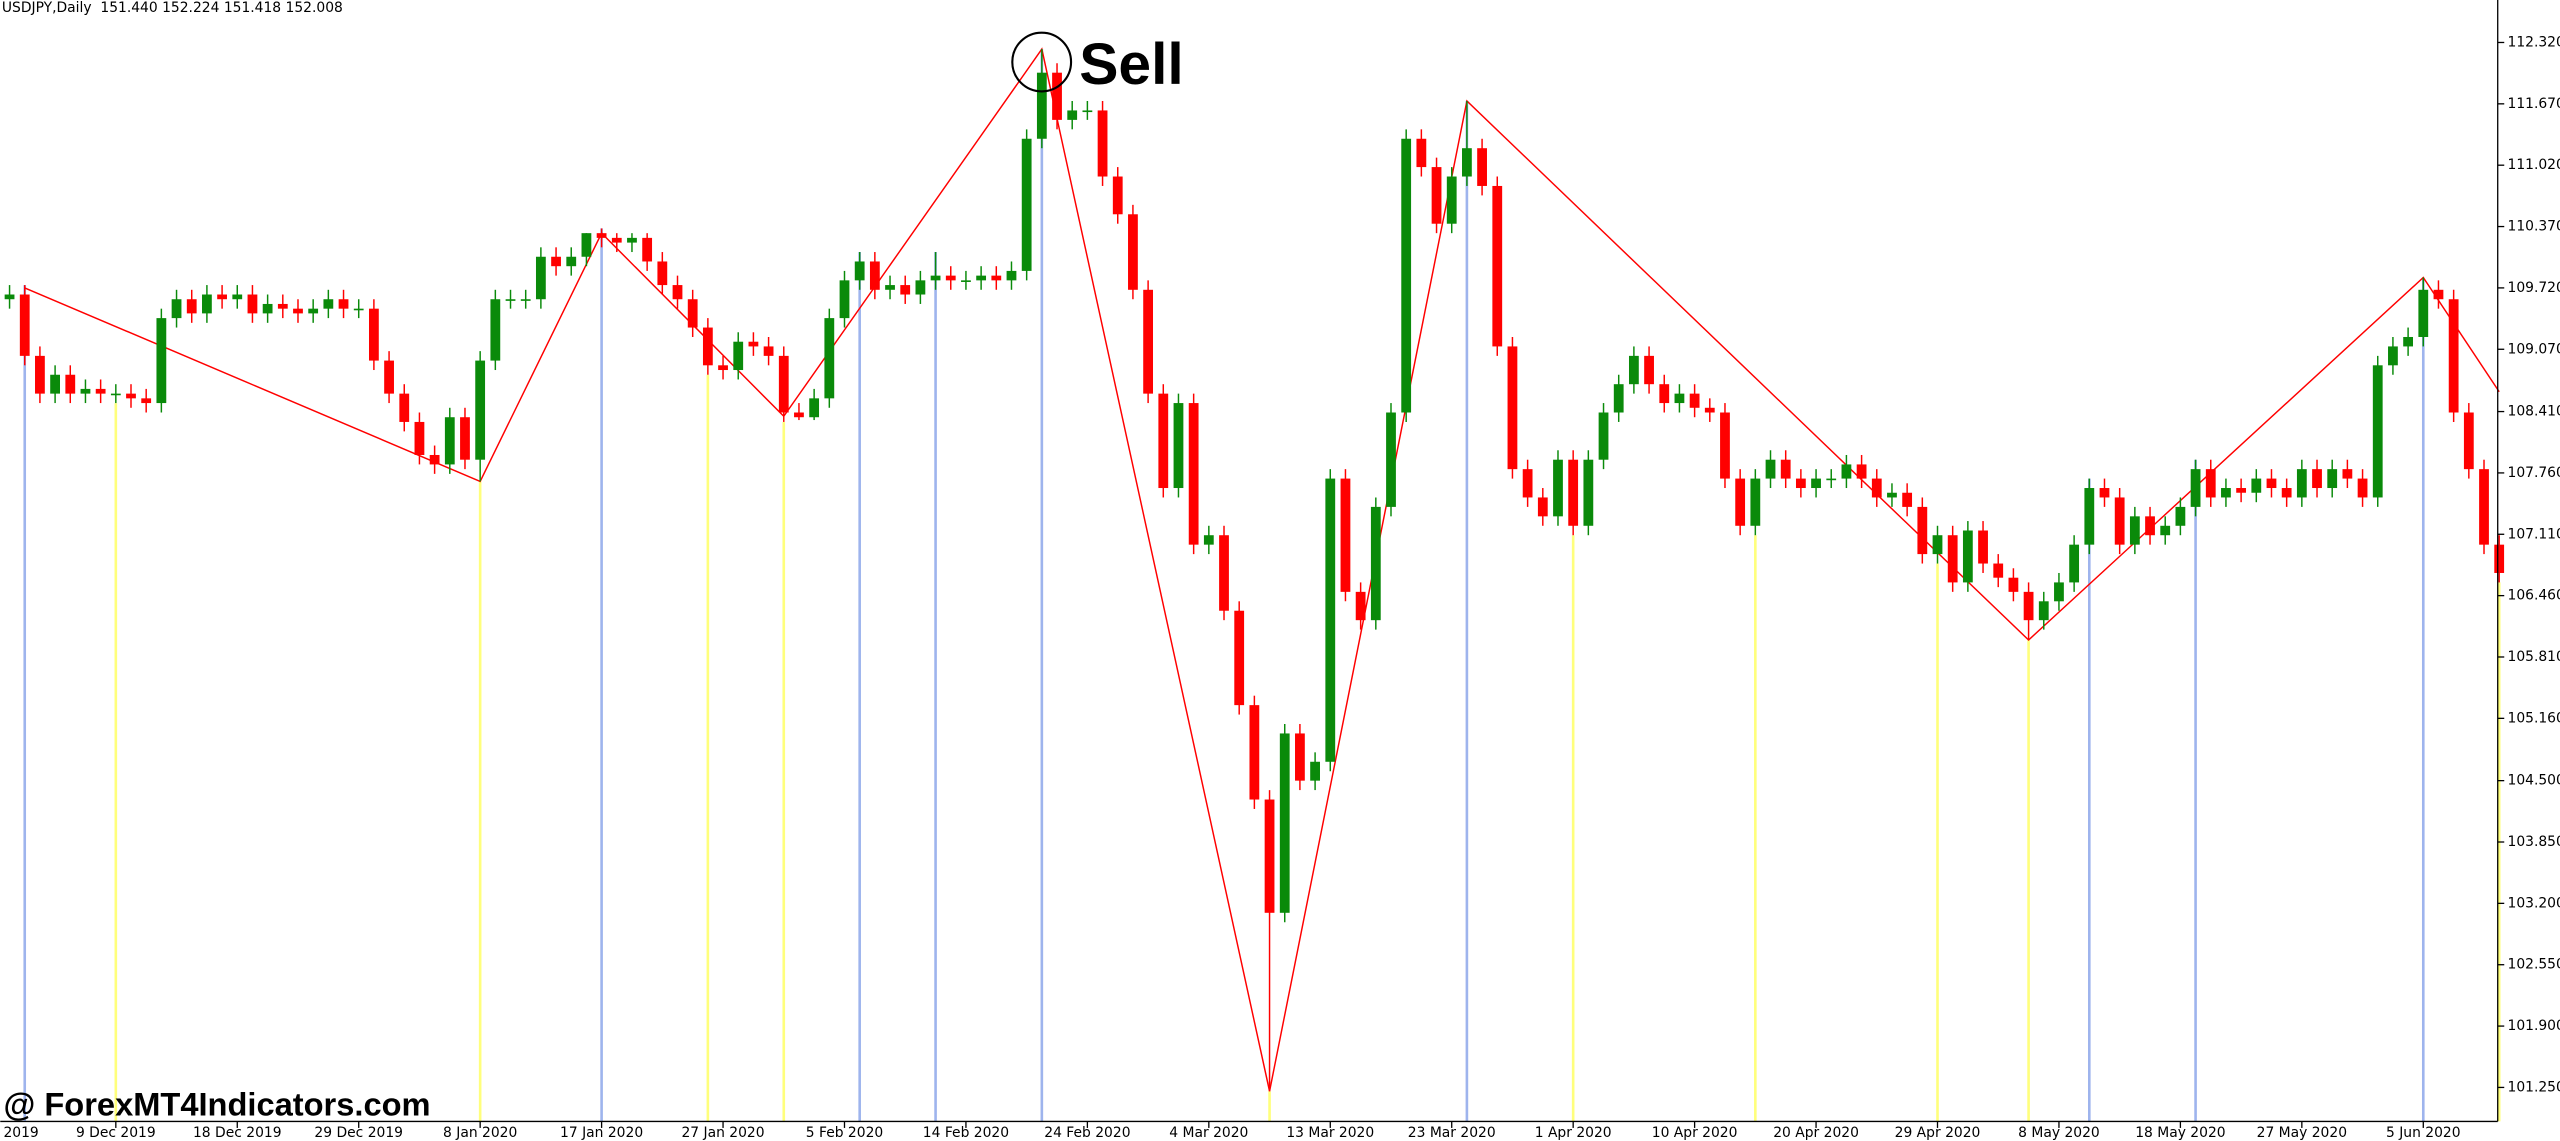 The height and width of the screenshot is (1141, 2560). Describe the element at coordinates (2534, 104) in the screenshot. I see `y-tick-label: 111.670` at that location.